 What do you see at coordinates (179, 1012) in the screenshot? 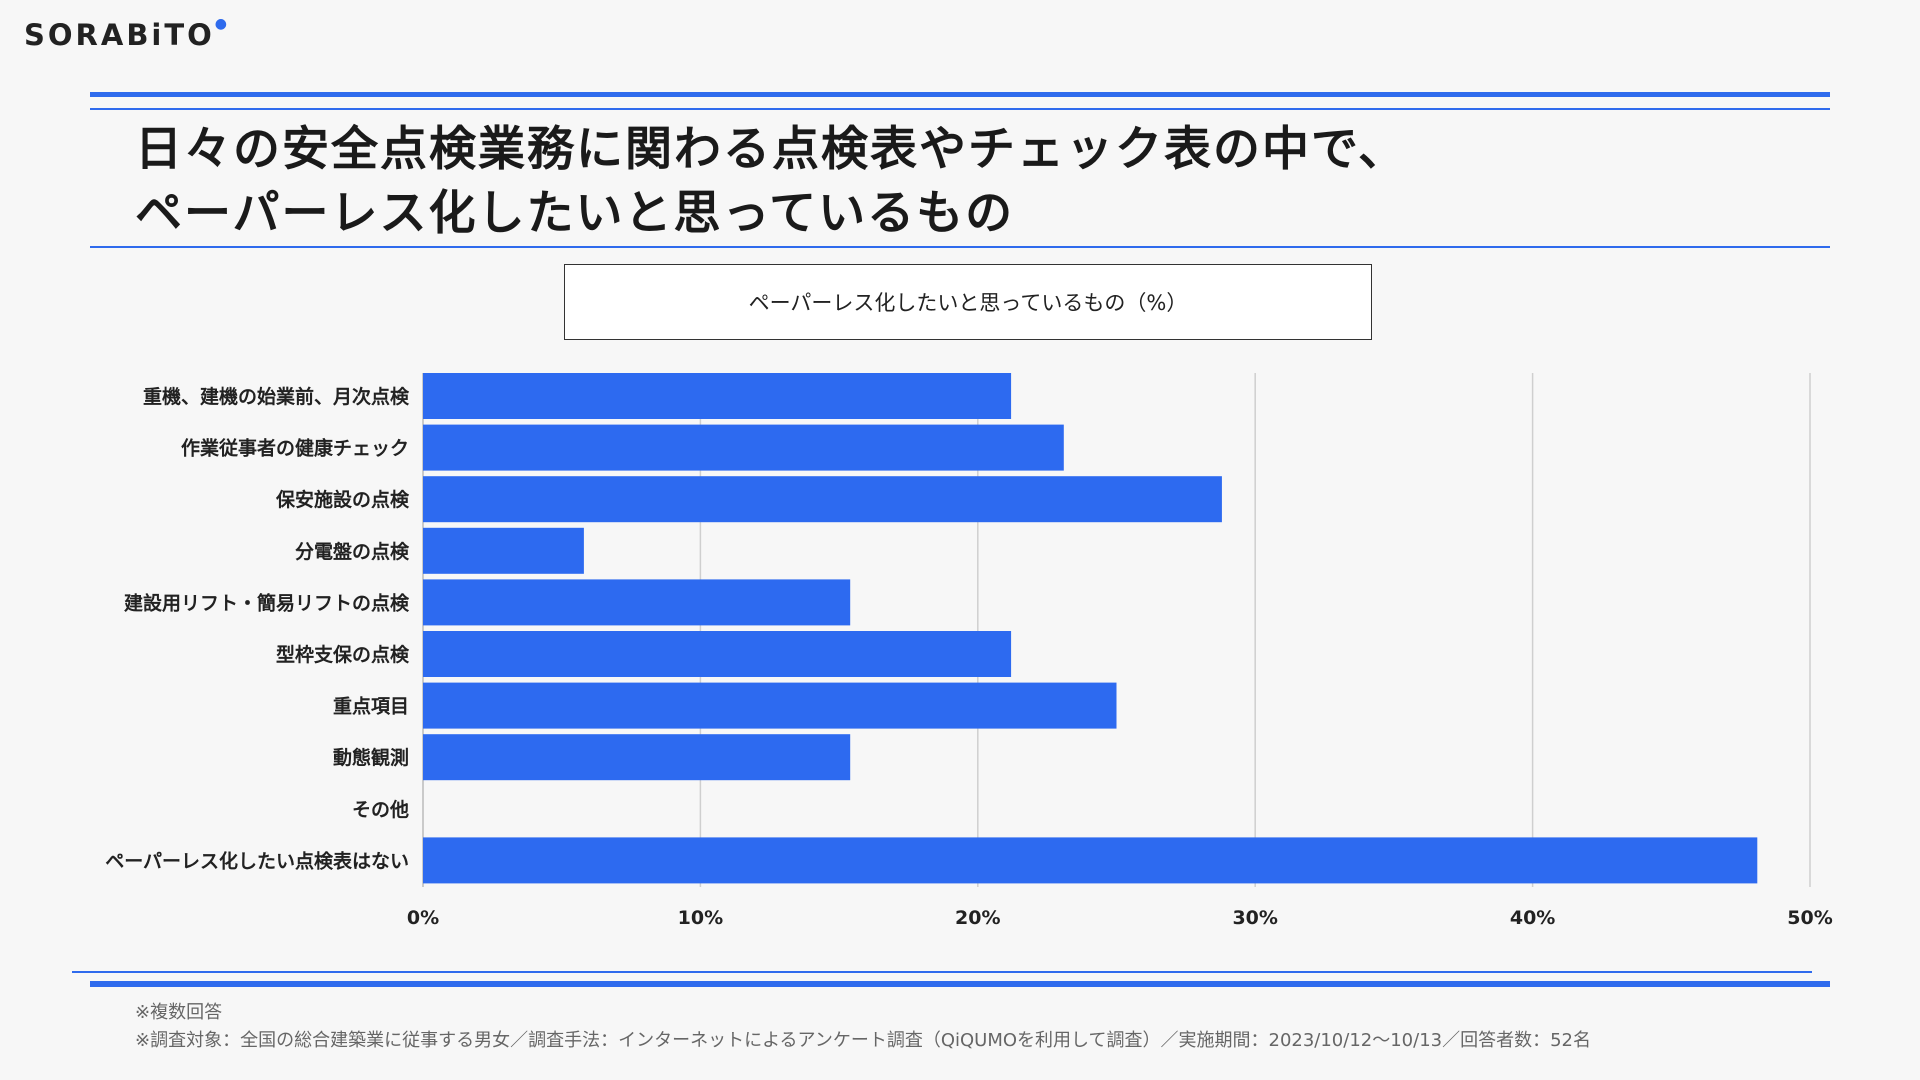
I see `footnote-multiple-answers: ※複数回答` at bounding box center [179, 1012].